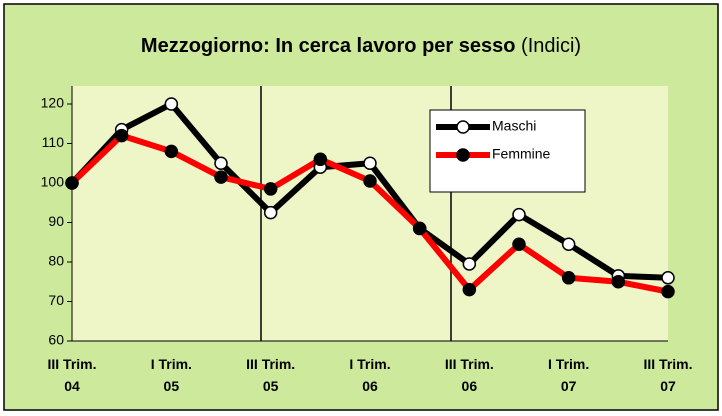 This screenshot has width=722, height=416. Describe the element at coordinates (56, 300) in the screenshot. I see `y-tick-label: 70` at that location.